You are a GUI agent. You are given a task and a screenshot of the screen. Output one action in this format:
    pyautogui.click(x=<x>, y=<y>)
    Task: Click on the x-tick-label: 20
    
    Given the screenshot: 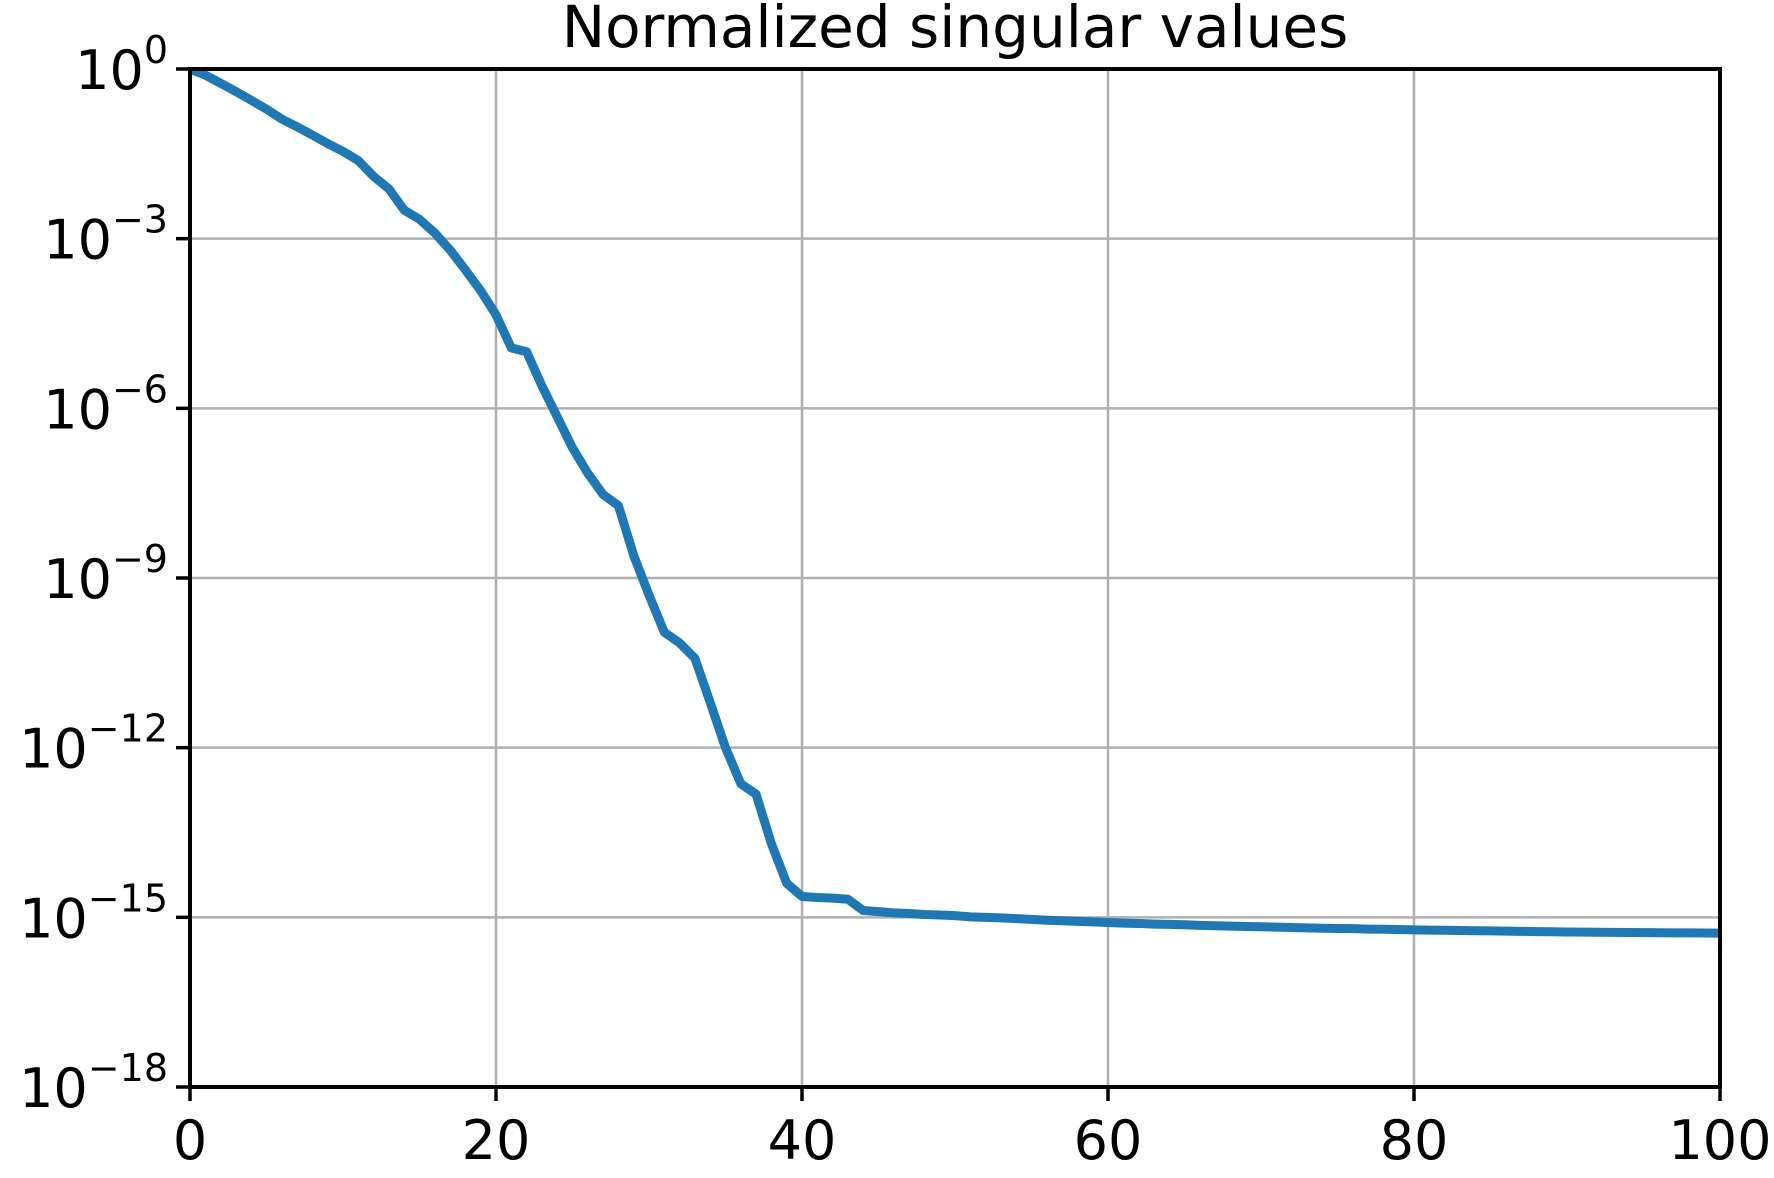 What is the action you would take?
    pyautogui.click(x=496, y=1140)
    